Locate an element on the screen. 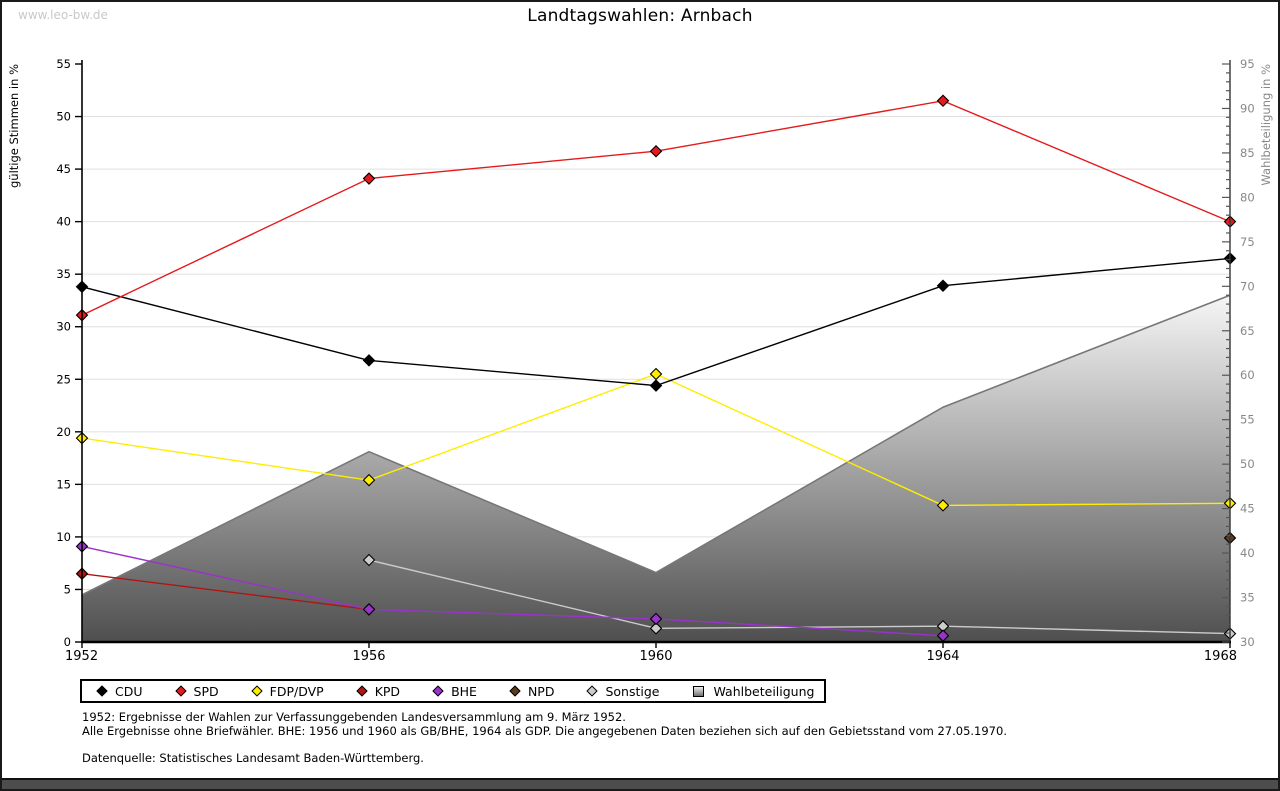  right-axis-tick-label: 85 is located at coordinates (1247, 153).